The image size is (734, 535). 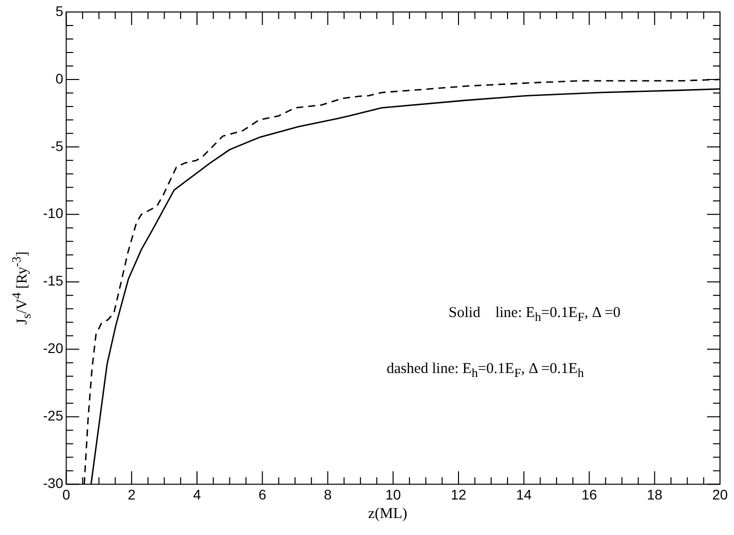 I want to click on y-tick-label: -10, so click(x=53, y=213).